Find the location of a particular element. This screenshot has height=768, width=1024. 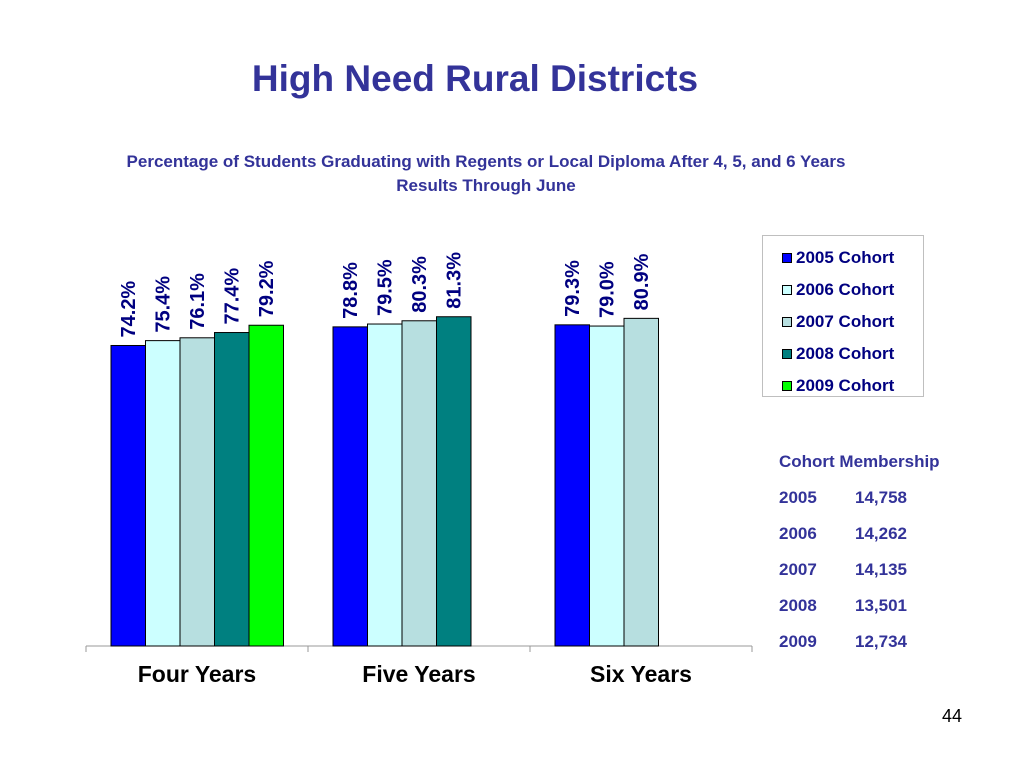

legend-swatch-2008 is located at coordinates (787, 354).